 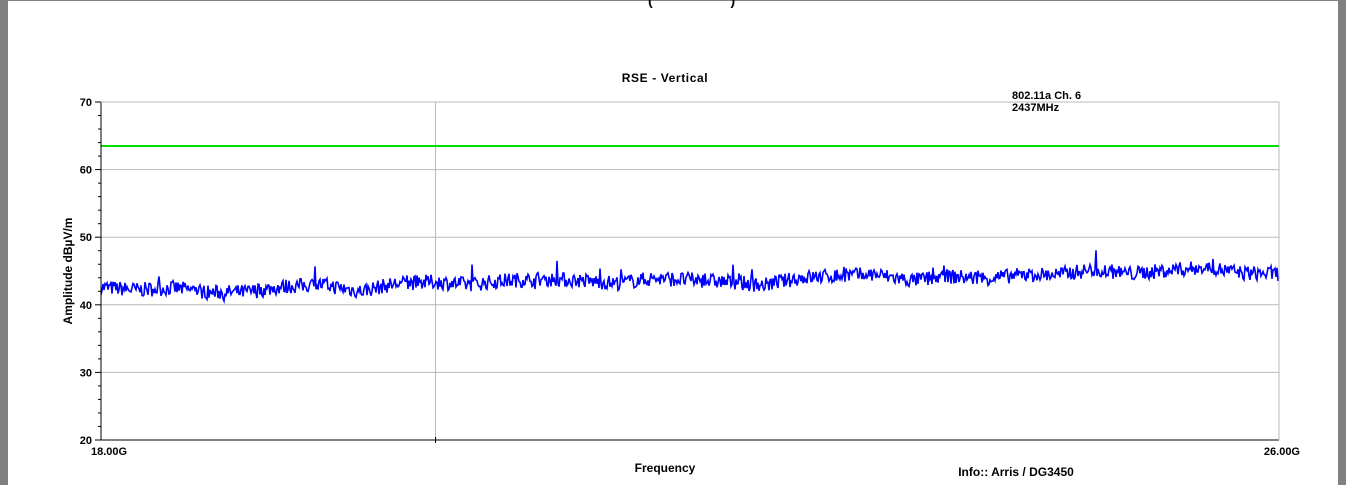 What do you see at coordinates (86, 171) in the screenshot?
I see `y-tick-label-60: 60` at bounding box center [86, 171].